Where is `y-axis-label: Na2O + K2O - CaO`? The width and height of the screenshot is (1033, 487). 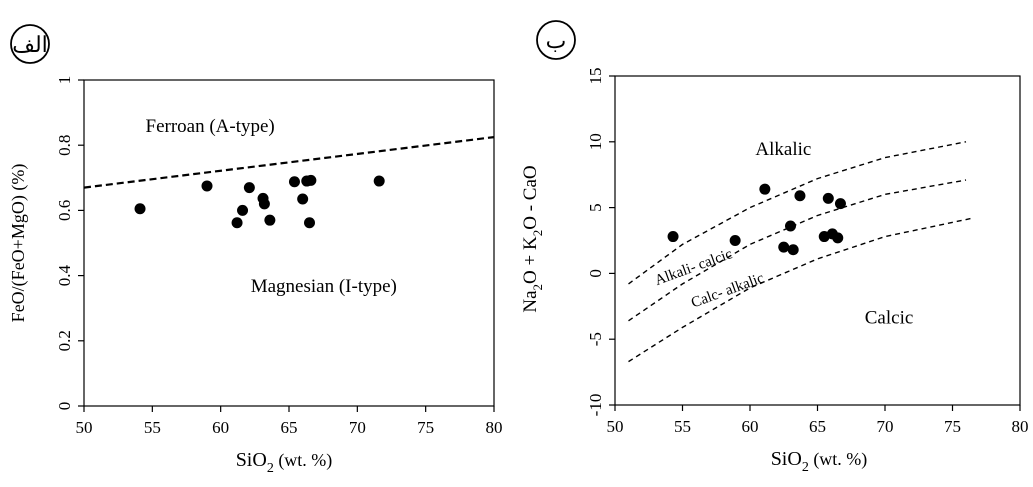 y-axis-label: Na2O + K2O - CaO is located at coordinates (532, 238).